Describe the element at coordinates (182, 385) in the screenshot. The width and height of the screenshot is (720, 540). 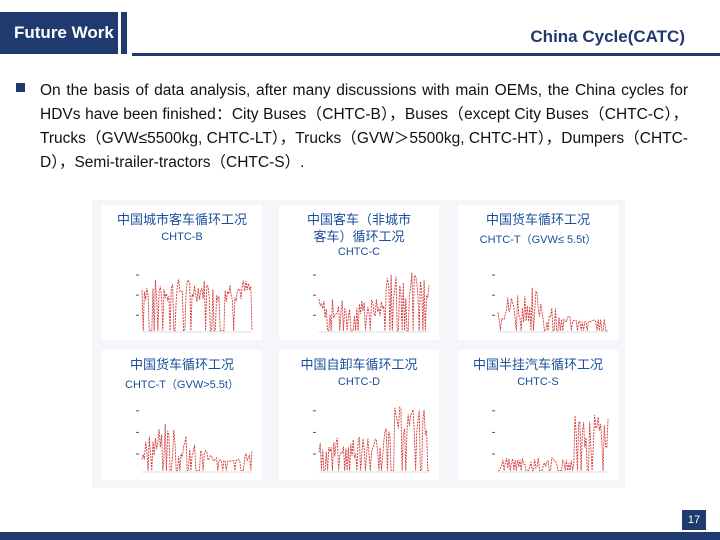
I see `chart-subtitle: CHTC-T（GVW>5.5t）` at that location.